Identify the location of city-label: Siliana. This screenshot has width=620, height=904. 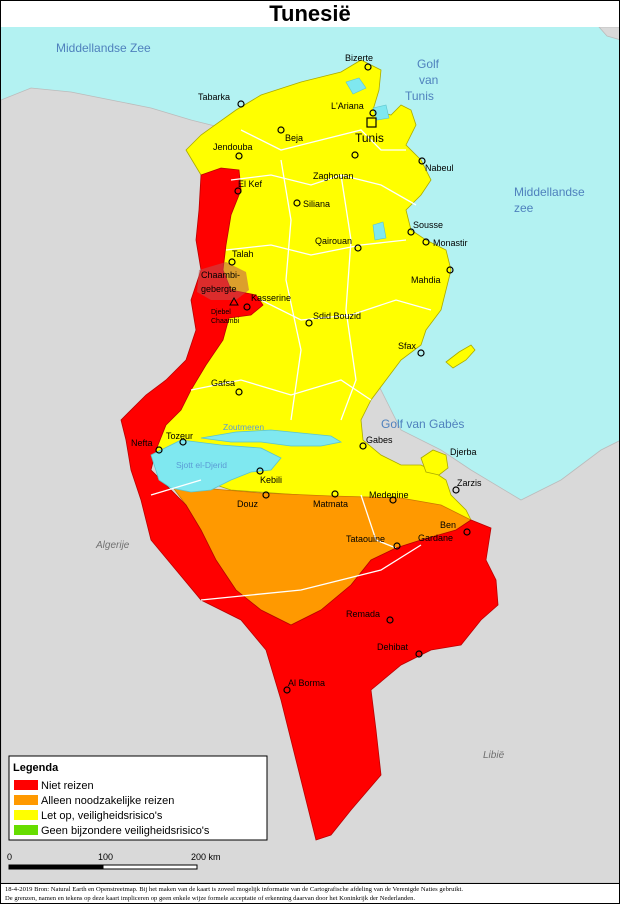
(316, 204).